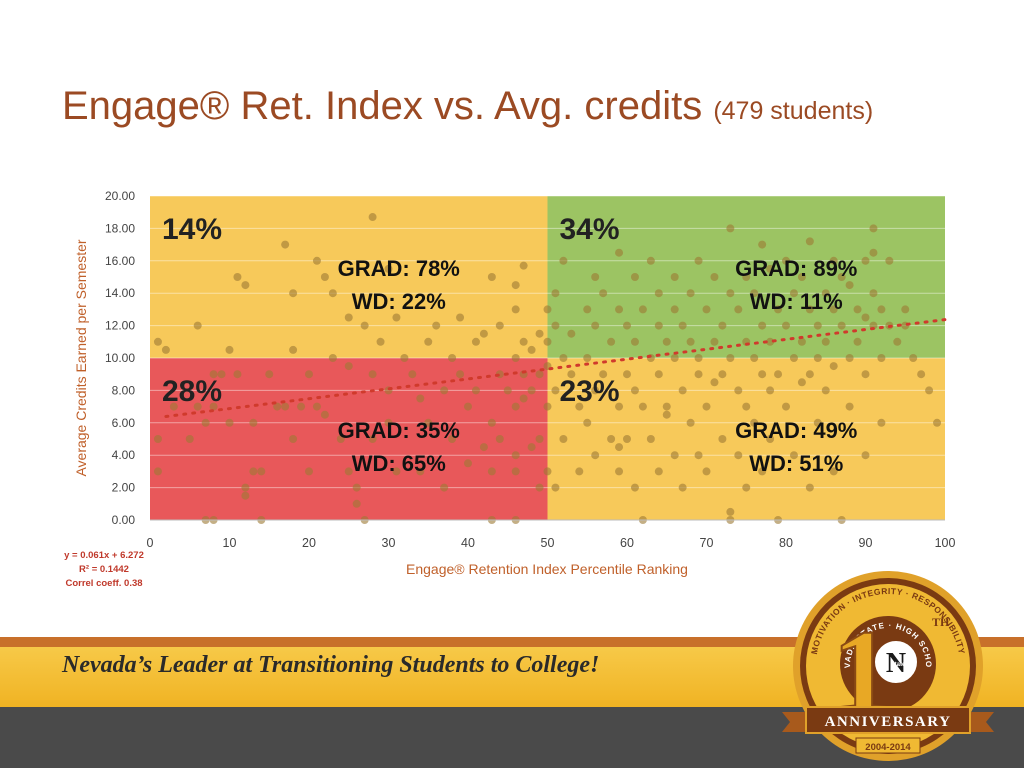  What do you see at coordinates (793, 111) in the screenshot?
I see `slide-title-subtitle: (479 students)` at bounding box center [793, 111].